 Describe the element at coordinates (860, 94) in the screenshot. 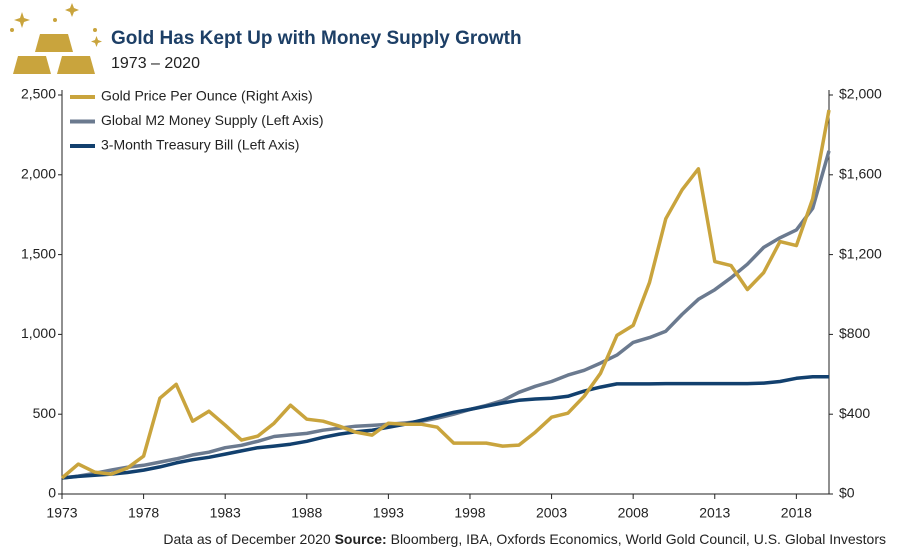

I see `y2-tick-label: $2,000` at that location.